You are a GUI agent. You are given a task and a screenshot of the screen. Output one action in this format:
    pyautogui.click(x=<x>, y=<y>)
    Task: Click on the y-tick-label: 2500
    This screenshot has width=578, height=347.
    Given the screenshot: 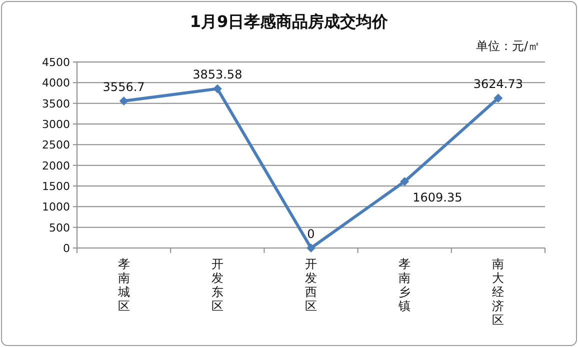 What is the action you would take?
    pyautogui.click(x=56, y=145)
    